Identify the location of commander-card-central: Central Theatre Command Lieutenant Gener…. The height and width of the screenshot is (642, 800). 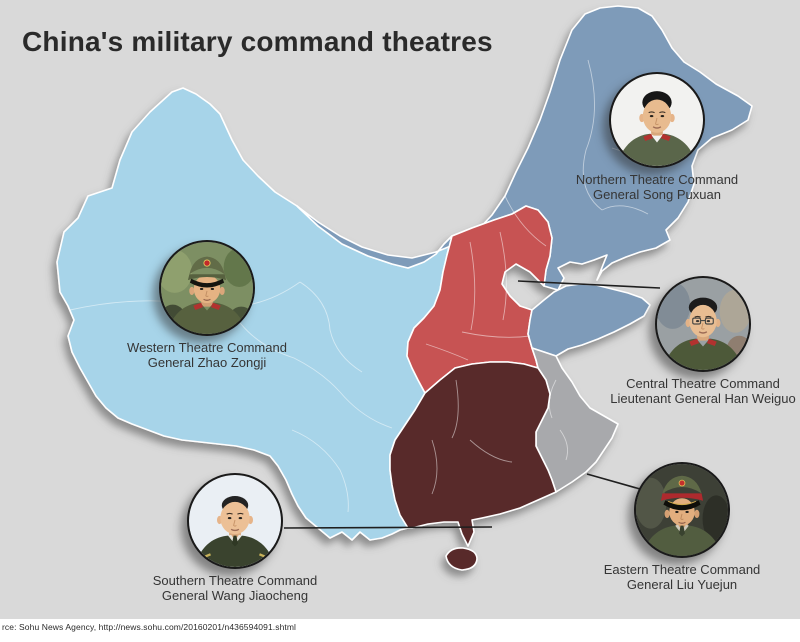
(696, 341).